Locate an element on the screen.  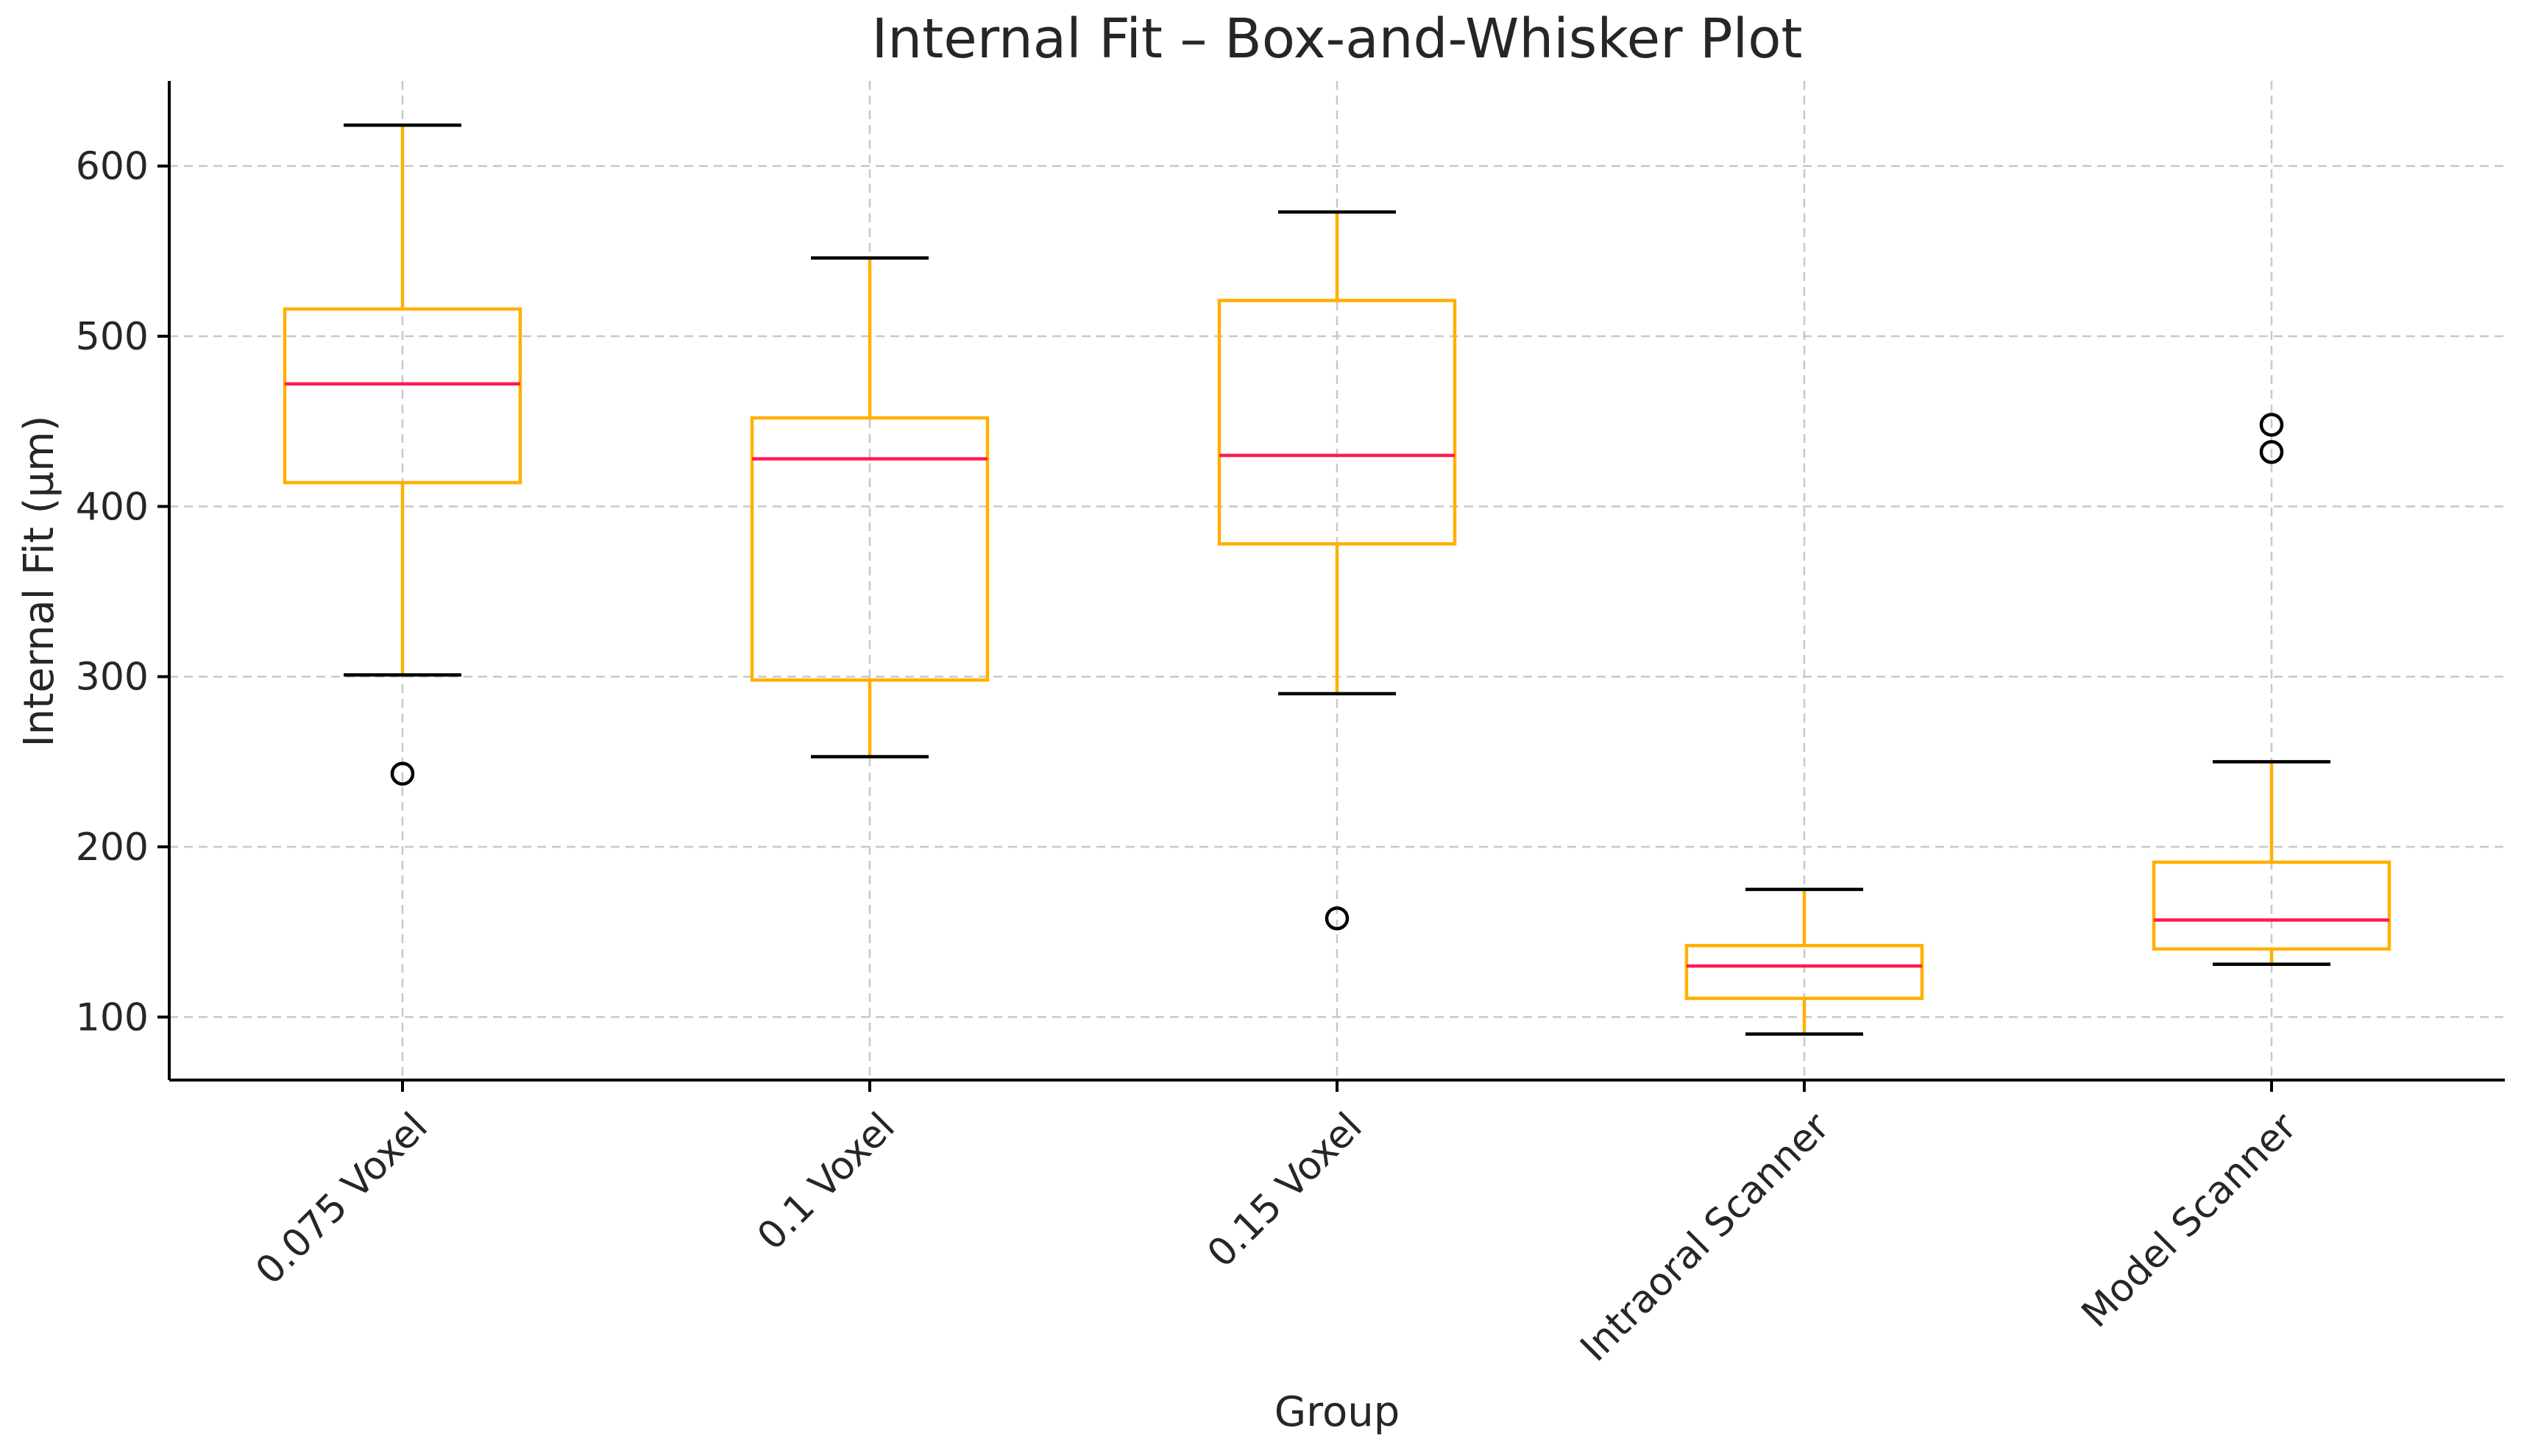
x-axis-label: Group is located at coordinates (1337, 1412).